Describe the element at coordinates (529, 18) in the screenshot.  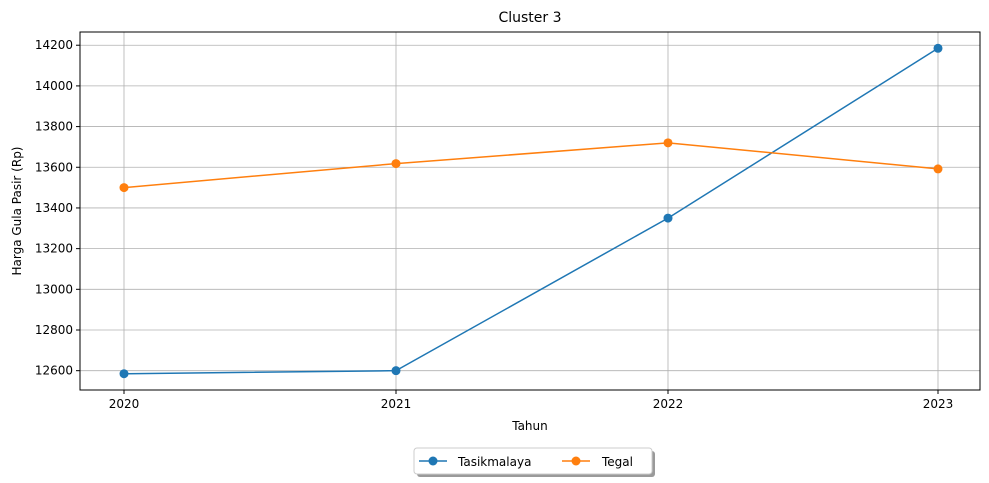
I see `chart-title: Cluster 3` at that location.